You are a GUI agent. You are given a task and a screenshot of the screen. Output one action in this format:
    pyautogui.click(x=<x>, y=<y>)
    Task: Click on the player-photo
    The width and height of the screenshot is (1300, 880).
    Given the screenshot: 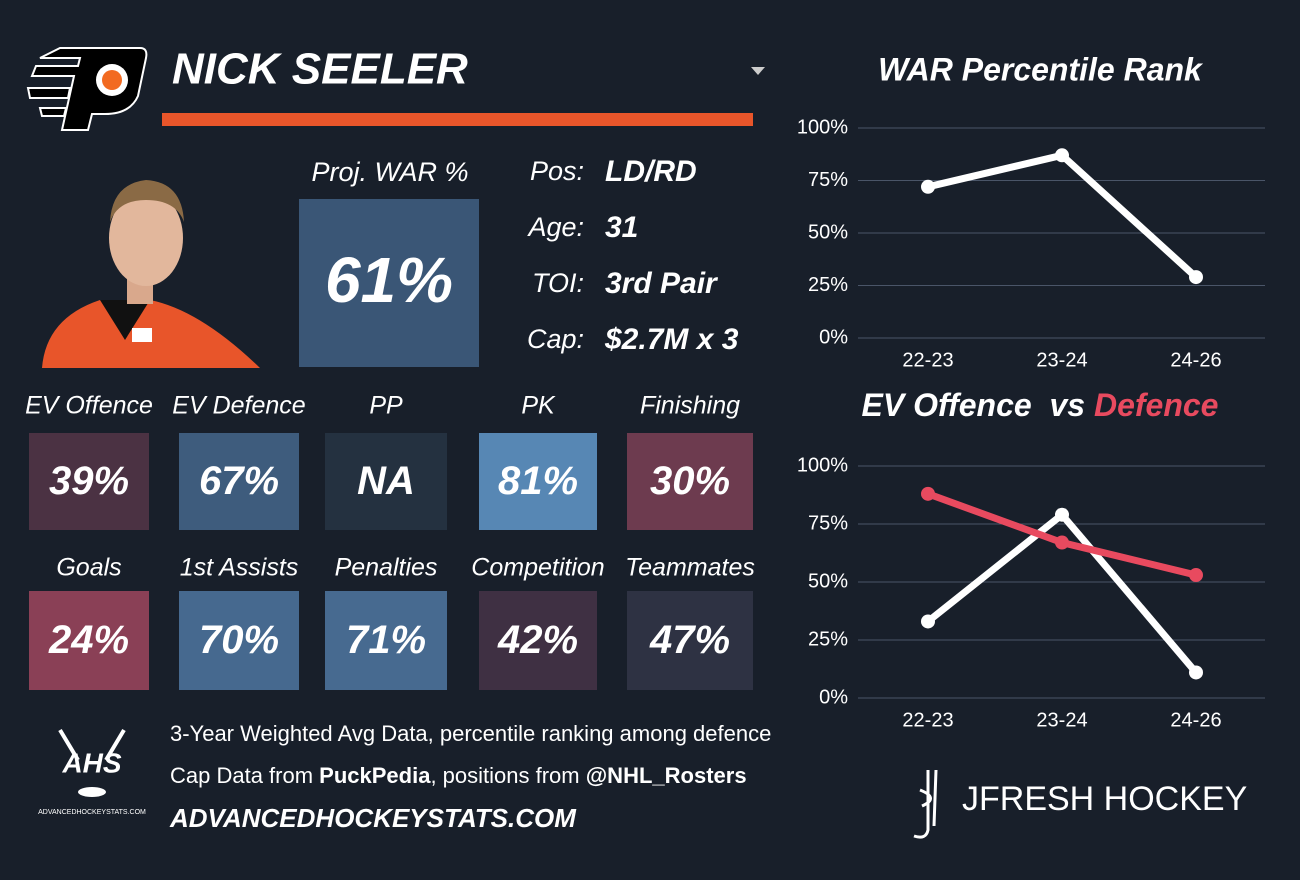 What is the action you would take?
    pyautogui.click(x=151, y=274)
    